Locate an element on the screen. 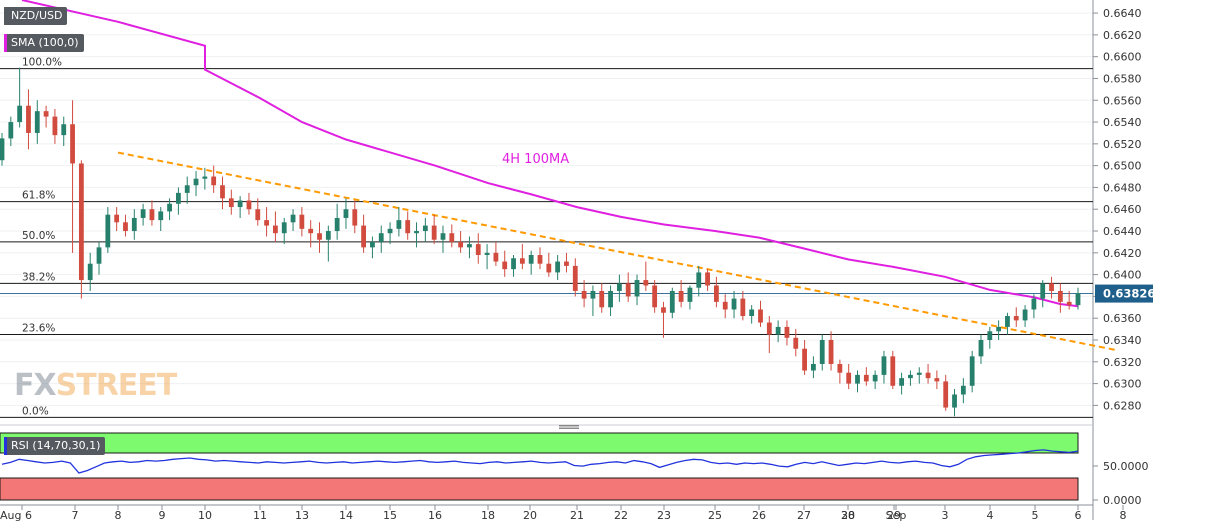  price-tick-label: 0.6280 is located at coordinates (1122, 405).